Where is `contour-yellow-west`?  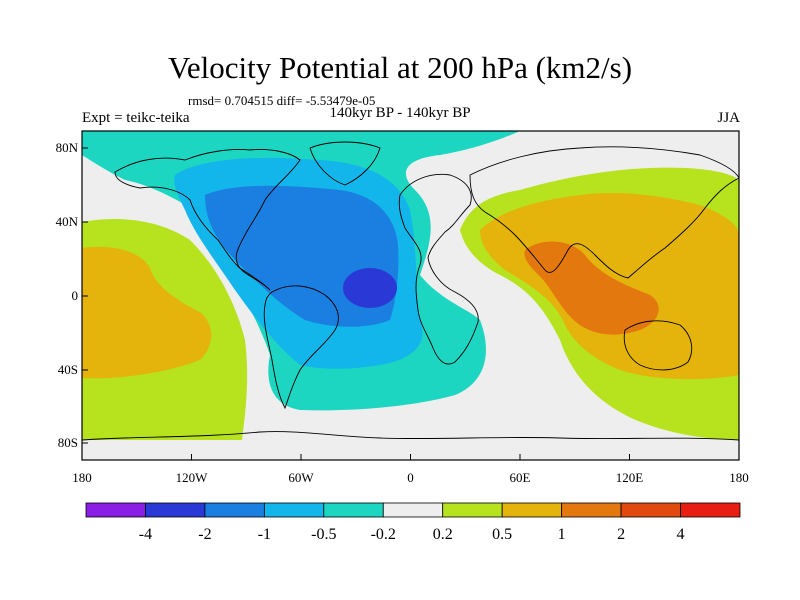 contour-yellow-west is located at coordinates (147, 312).